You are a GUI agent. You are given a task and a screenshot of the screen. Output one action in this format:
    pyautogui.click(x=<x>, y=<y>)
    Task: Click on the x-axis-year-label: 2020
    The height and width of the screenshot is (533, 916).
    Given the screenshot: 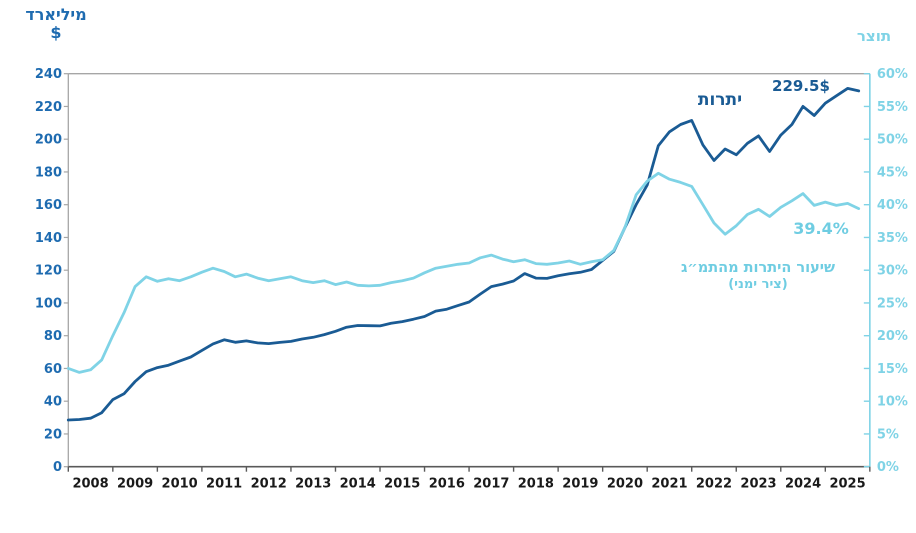 What is the action you would take?
    pyautogui.click(x=625, y=484)
    